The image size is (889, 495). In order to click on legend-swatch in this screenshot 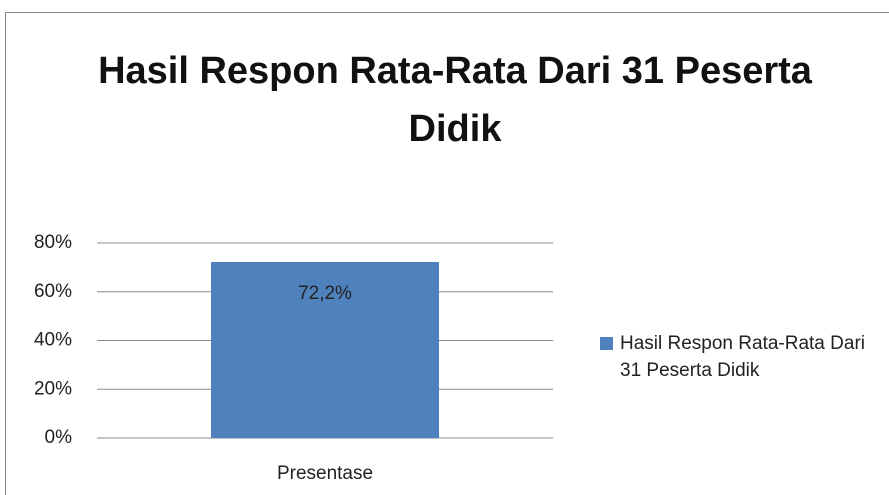, I will do `click(606, 343)`.